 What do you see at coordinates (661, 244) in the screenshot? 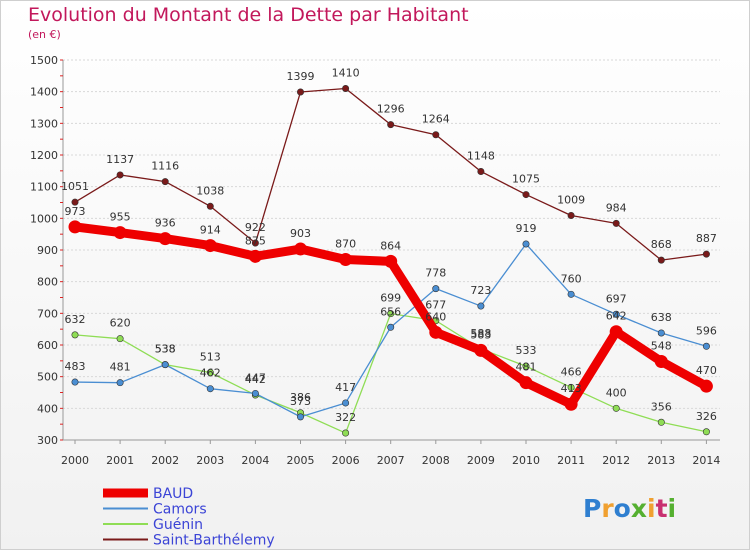
I see `data-label: 868` at bounding box center [661, 244].